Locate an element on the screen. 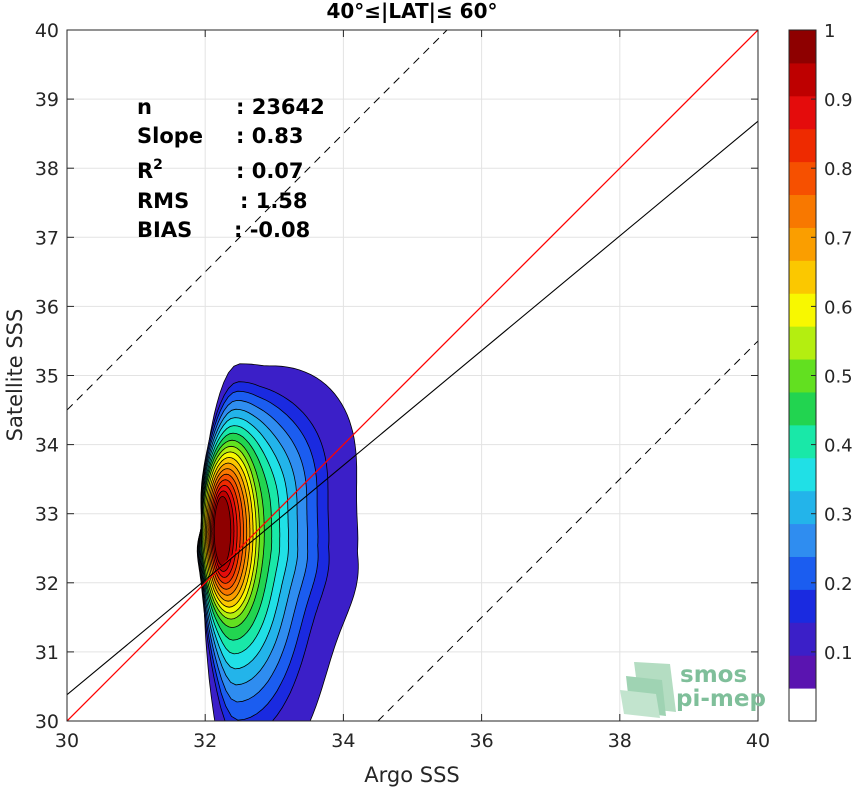 Image resolution: width=856 pixels, height=788 pixels. y-tick-labels: 30 31 32 33 34 35 36 37 38 39 40 is located at coordinates (47, 376).